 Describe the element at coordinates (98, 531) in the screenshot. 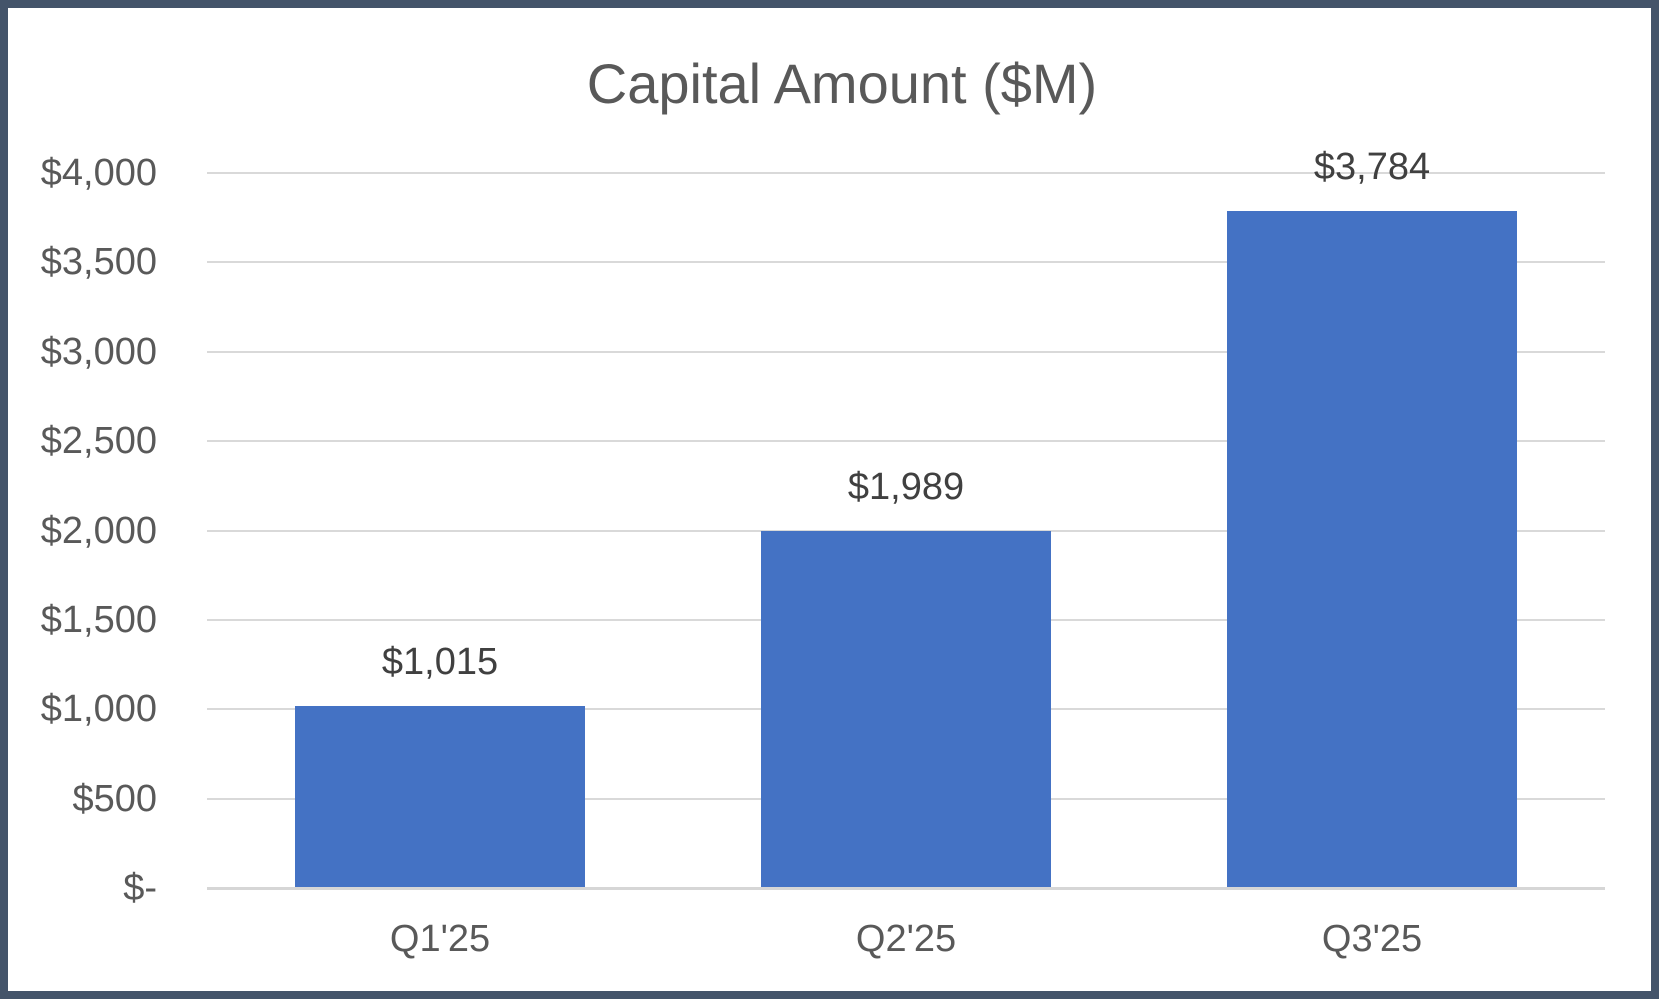

I see `y-tick-label: $2,000` at that location.